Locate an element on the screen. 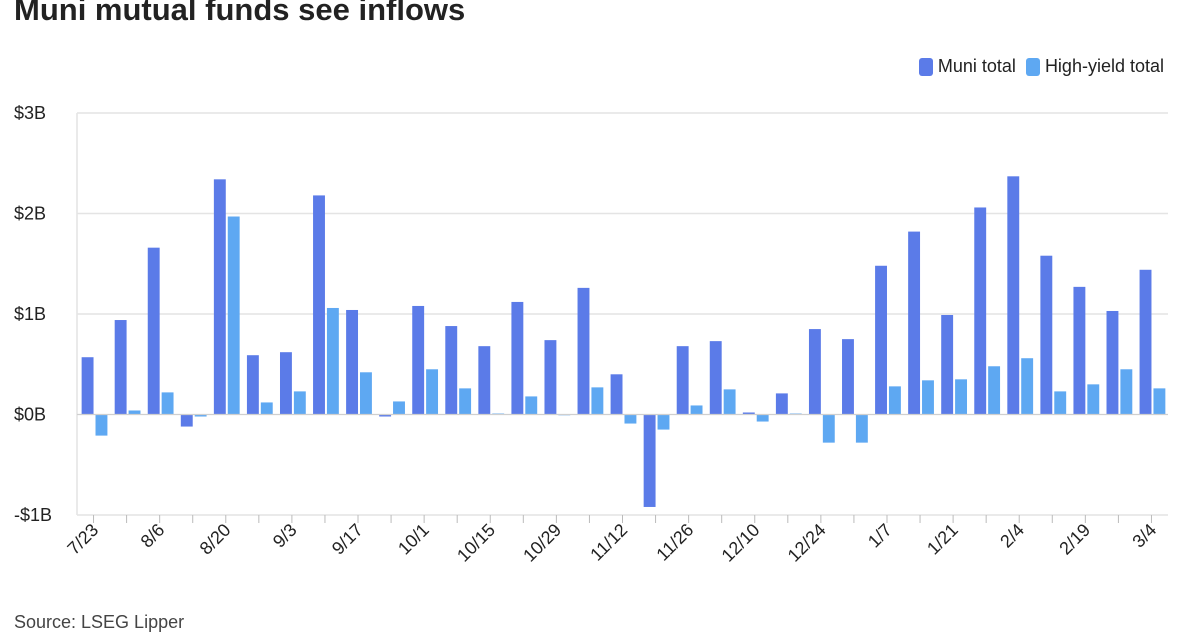 The image size is (1200, 633). x-tick-label: 2/4 is located at coordinates (1012, 536).